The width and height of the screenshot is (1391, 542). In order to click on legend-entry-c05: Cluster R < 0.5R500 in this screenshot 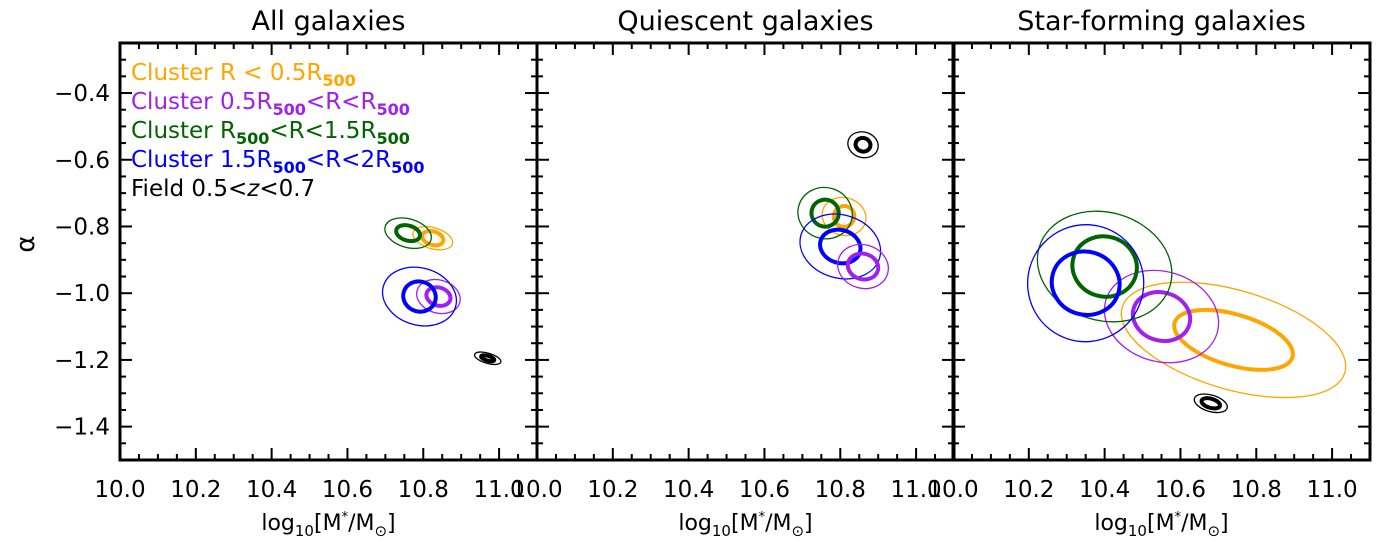, I will do `click(243, 75)`.